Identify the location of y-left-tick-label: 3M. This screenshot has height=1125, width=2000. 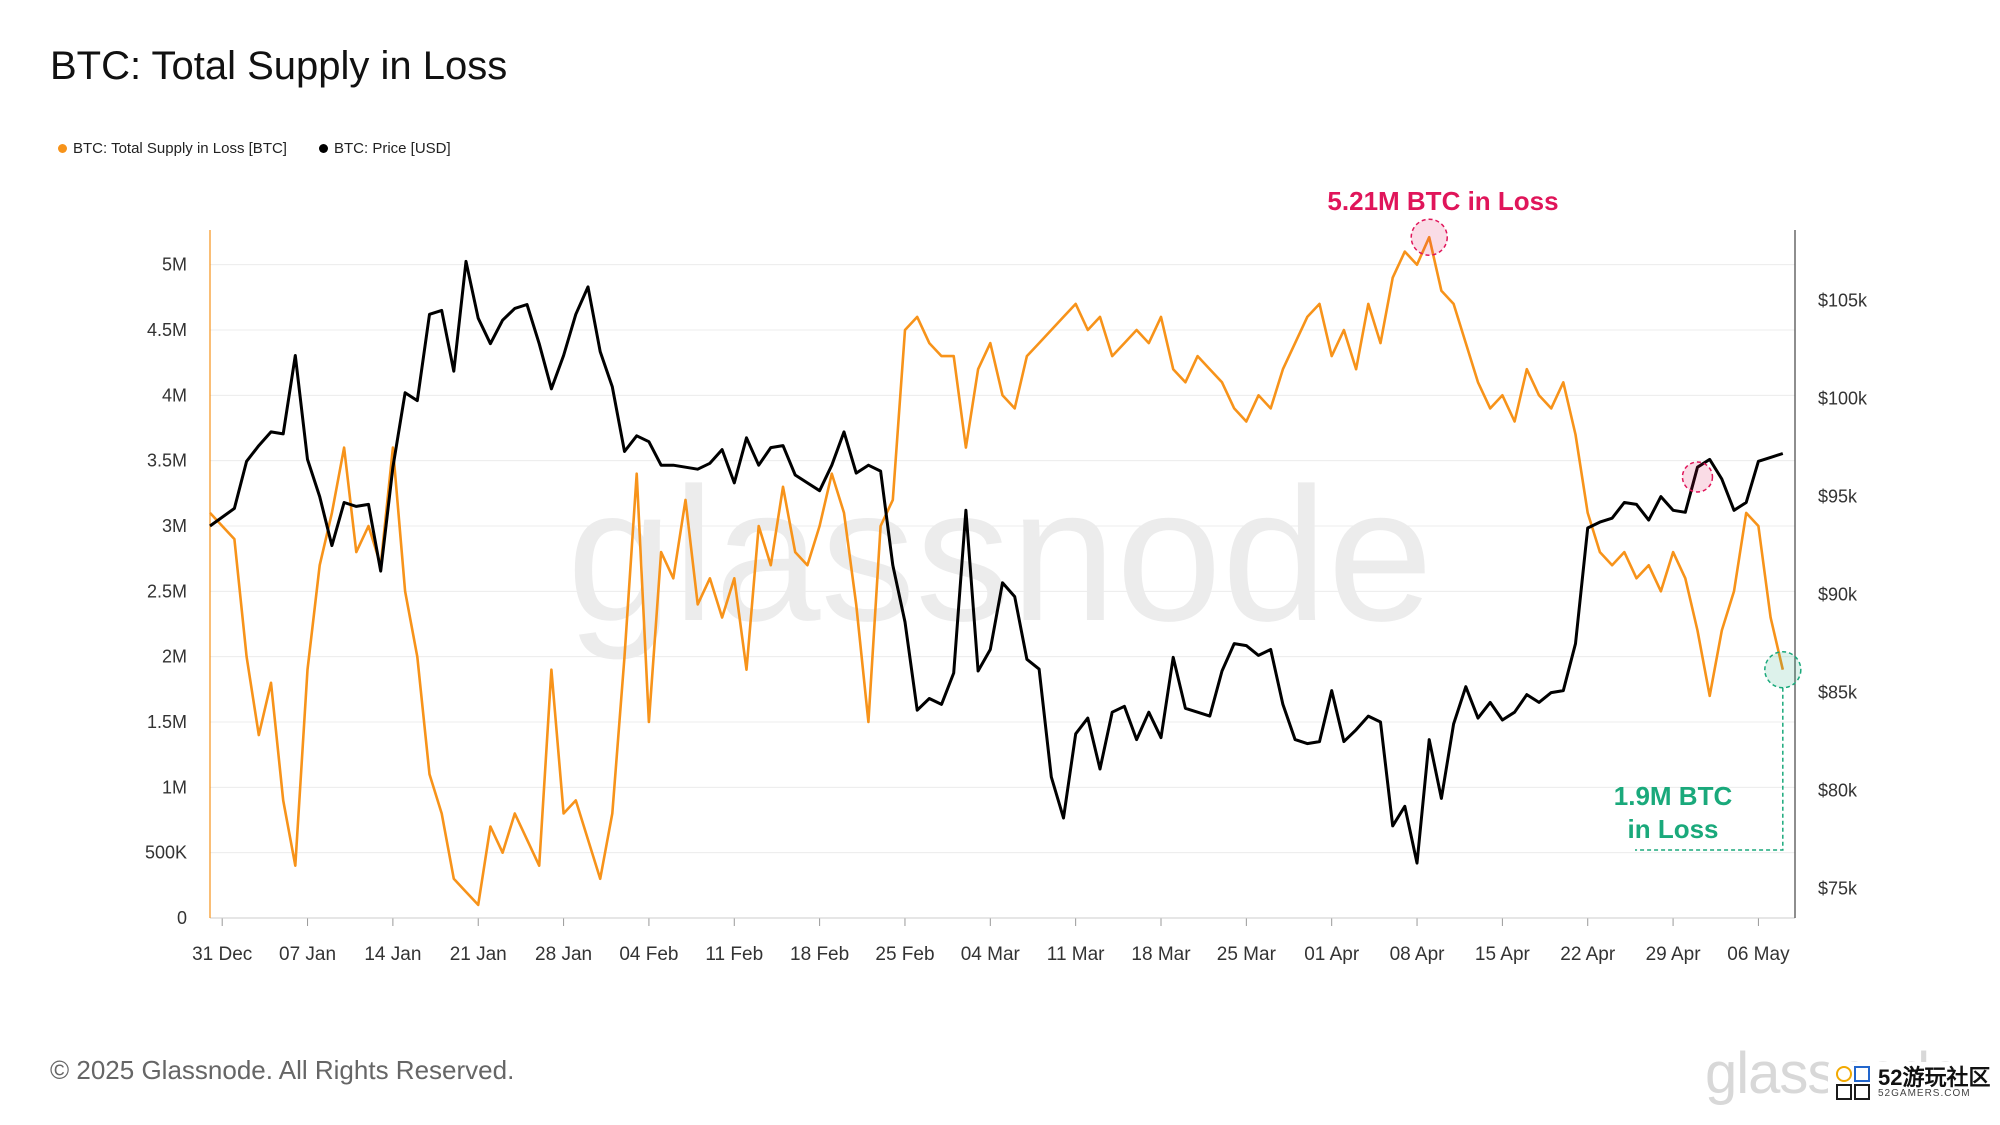
(174, 526).